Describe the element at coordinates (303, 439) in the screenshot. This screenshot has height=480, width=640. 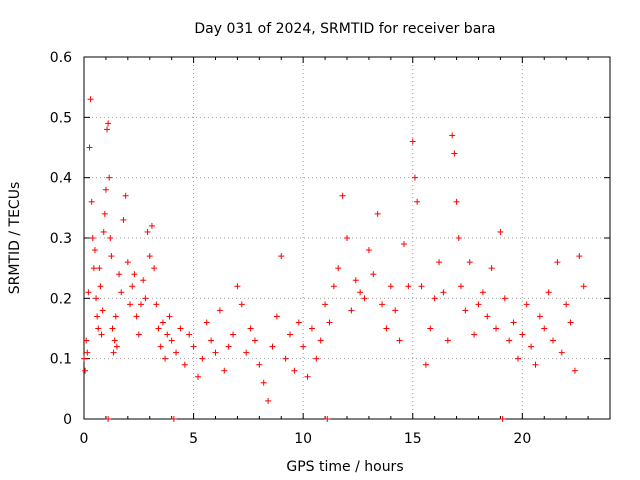
I see `x-tick-label: 10` at that location.